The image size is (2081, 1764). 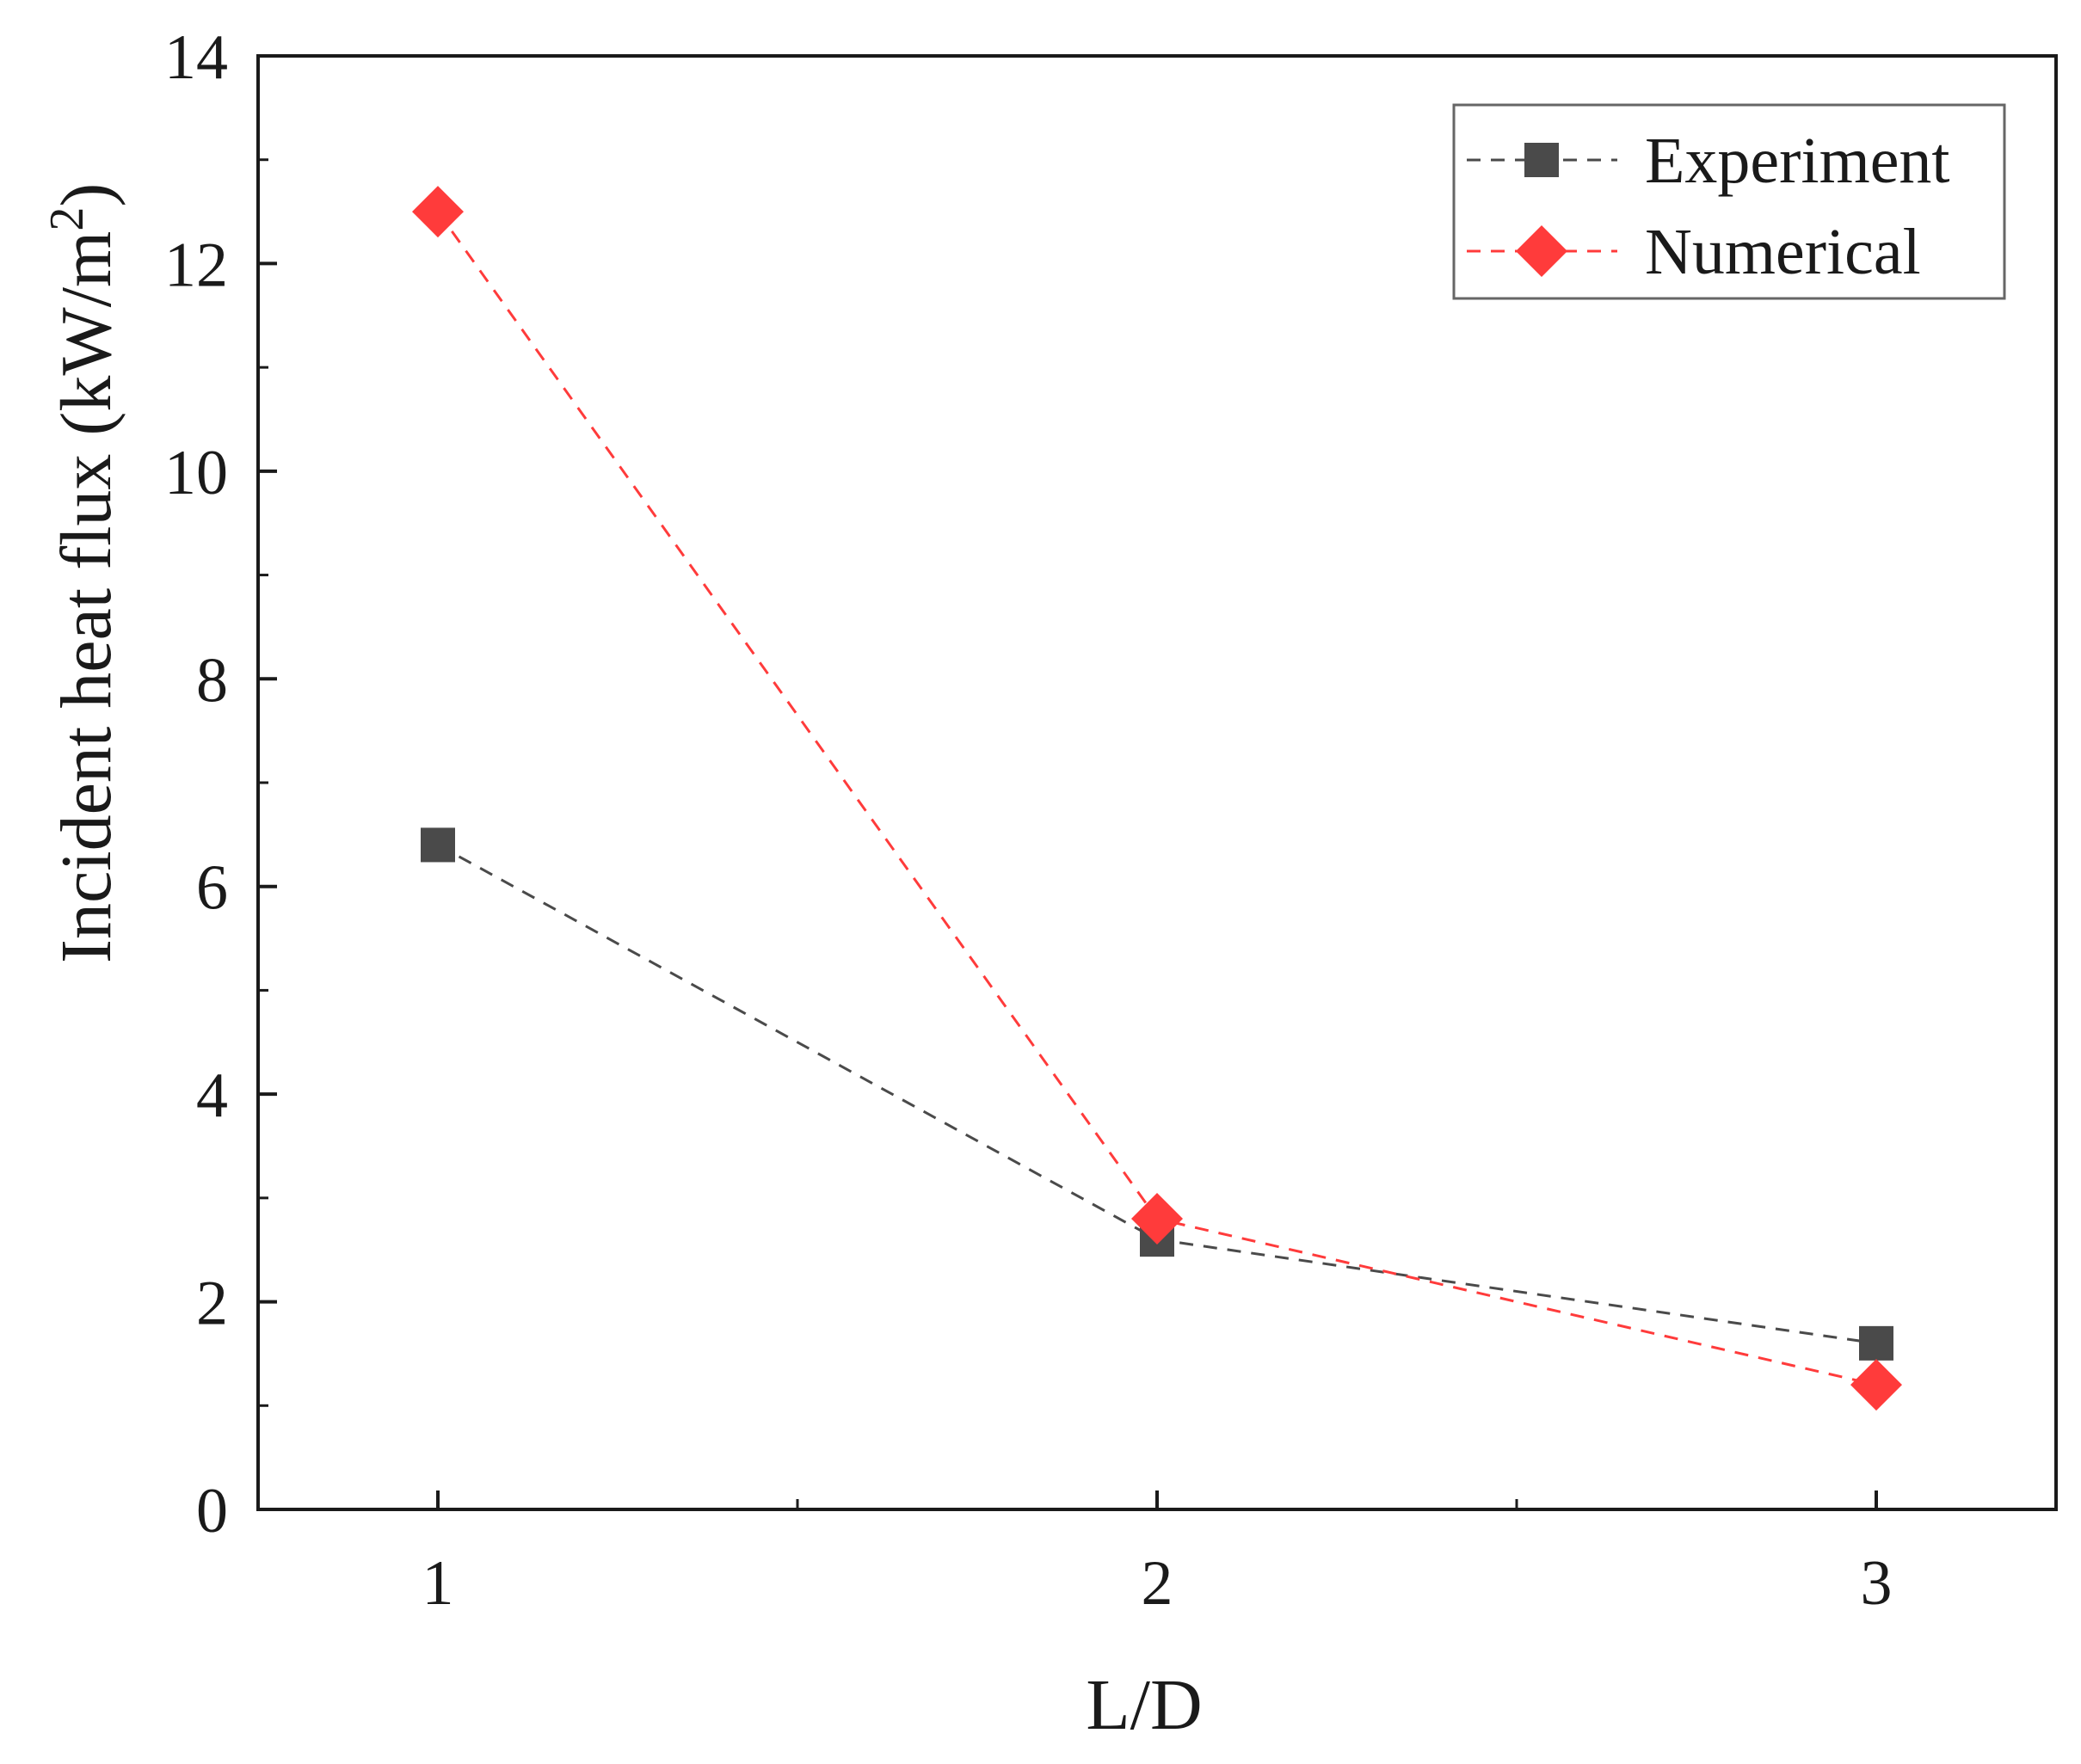 What do you see at coordinates (196, 58) in the screenshot?
I see `y-tick-label: 14` at bounding box center [196, 58].